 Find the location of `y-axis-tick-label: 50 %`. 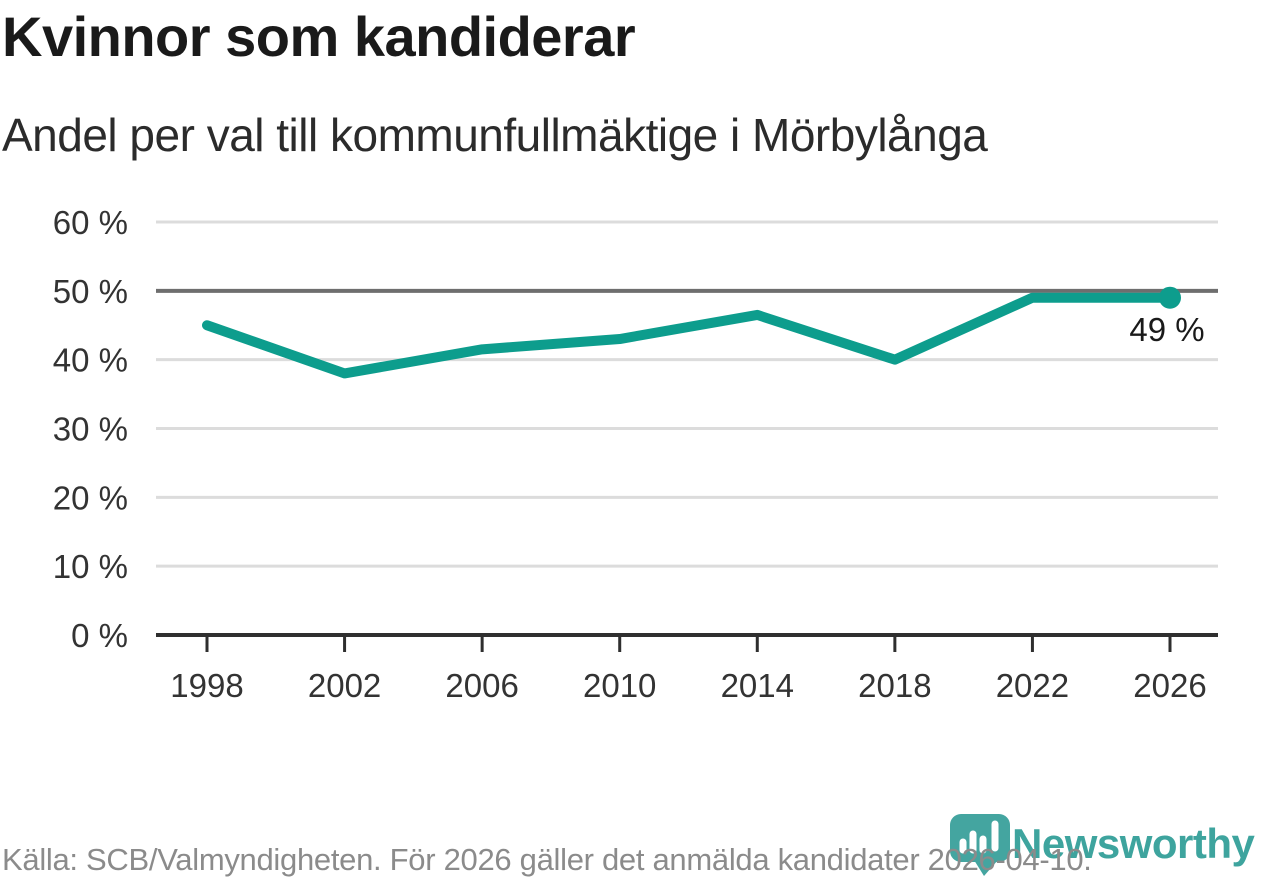

y-axis-tick-label: 50 % is located at coordinates (90, 291).